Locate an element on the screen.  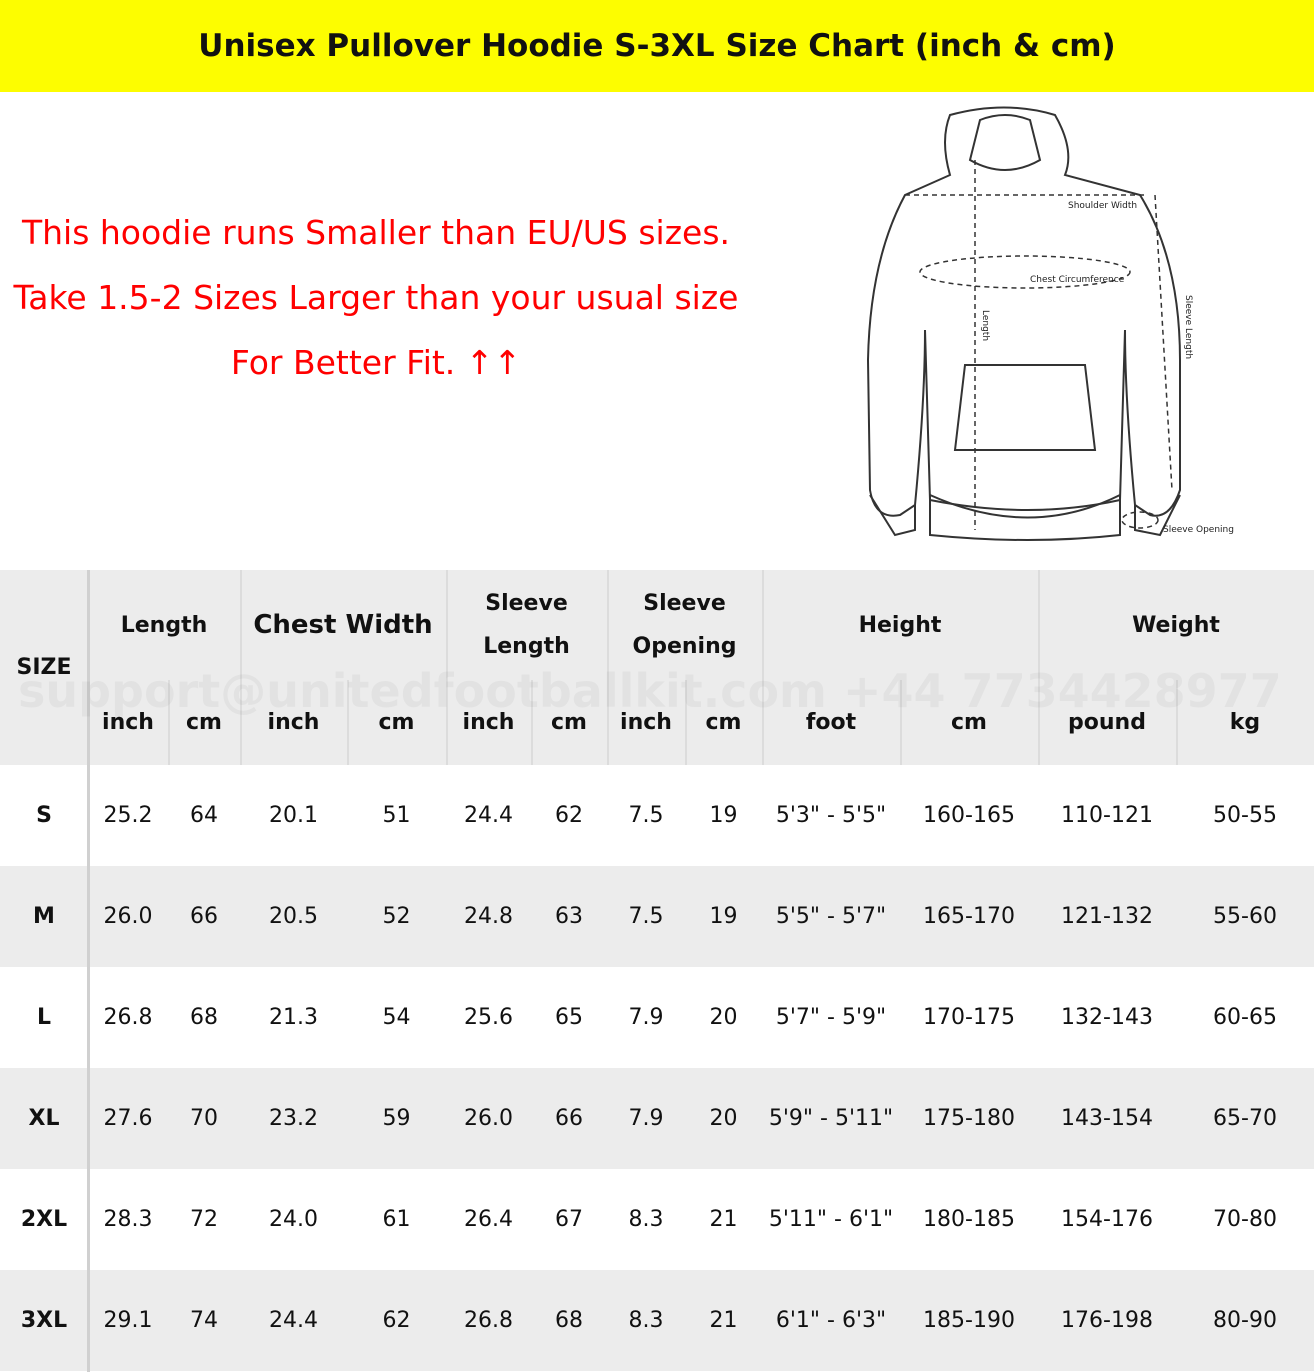
value-cell: 52 is located at coordinates (396, 916).